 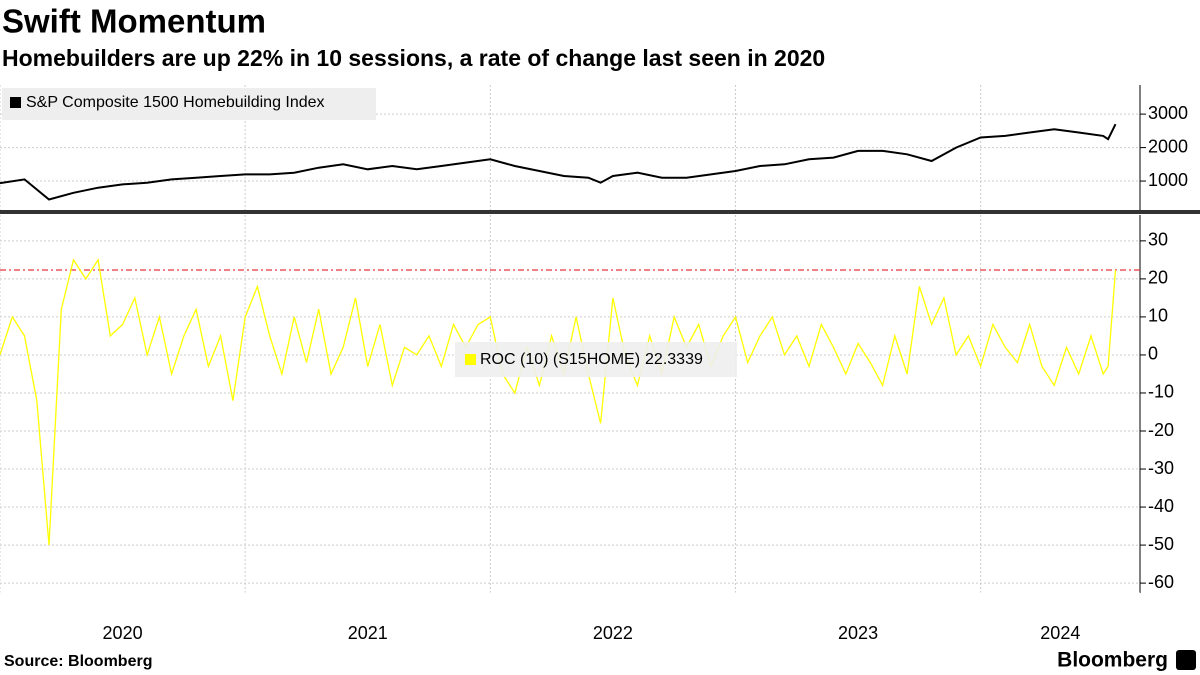 What do you see at coordinates (1168, 146) in the screenshot?
I see `y-tick-label: 2000` at bounding box center [1168, 146].